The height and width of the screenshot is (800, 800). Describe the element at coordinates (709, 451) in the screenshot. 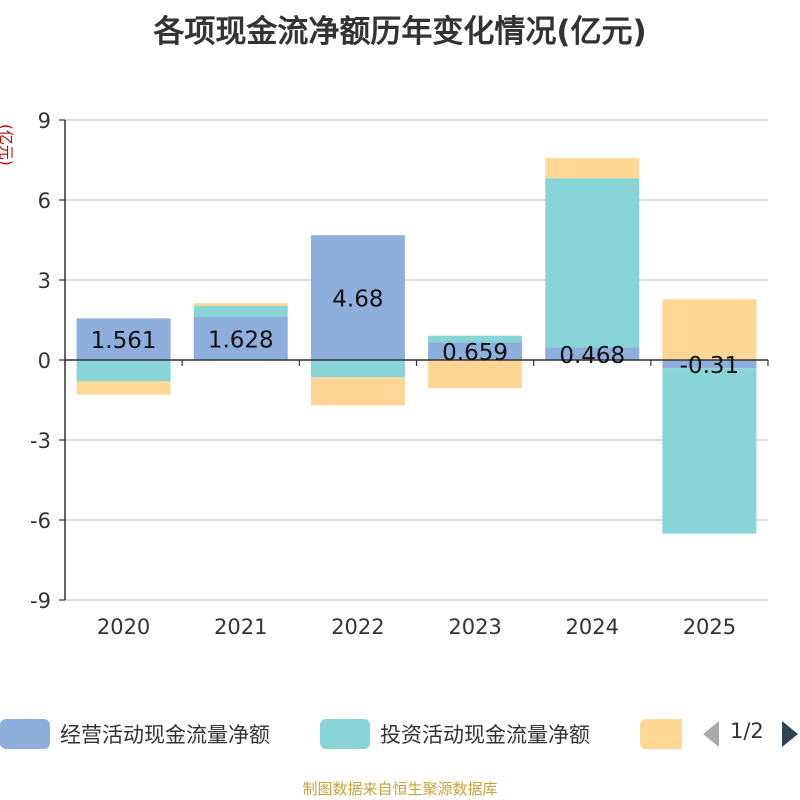

I see `bar-segment-2025-s1` at that location.